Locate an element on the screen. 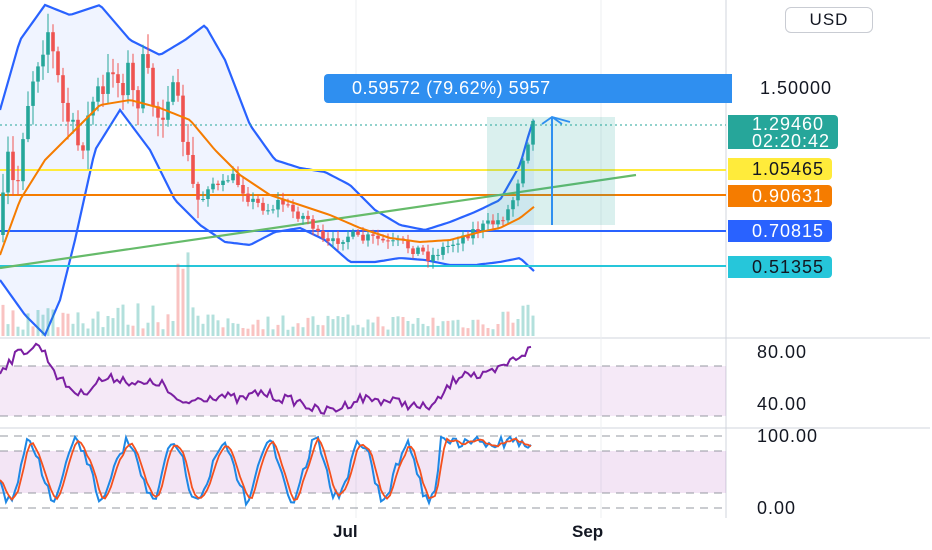 This screenshot has height=550, width=932. candle-countdown: 02:20:42 is located at coordinates (791, 141).